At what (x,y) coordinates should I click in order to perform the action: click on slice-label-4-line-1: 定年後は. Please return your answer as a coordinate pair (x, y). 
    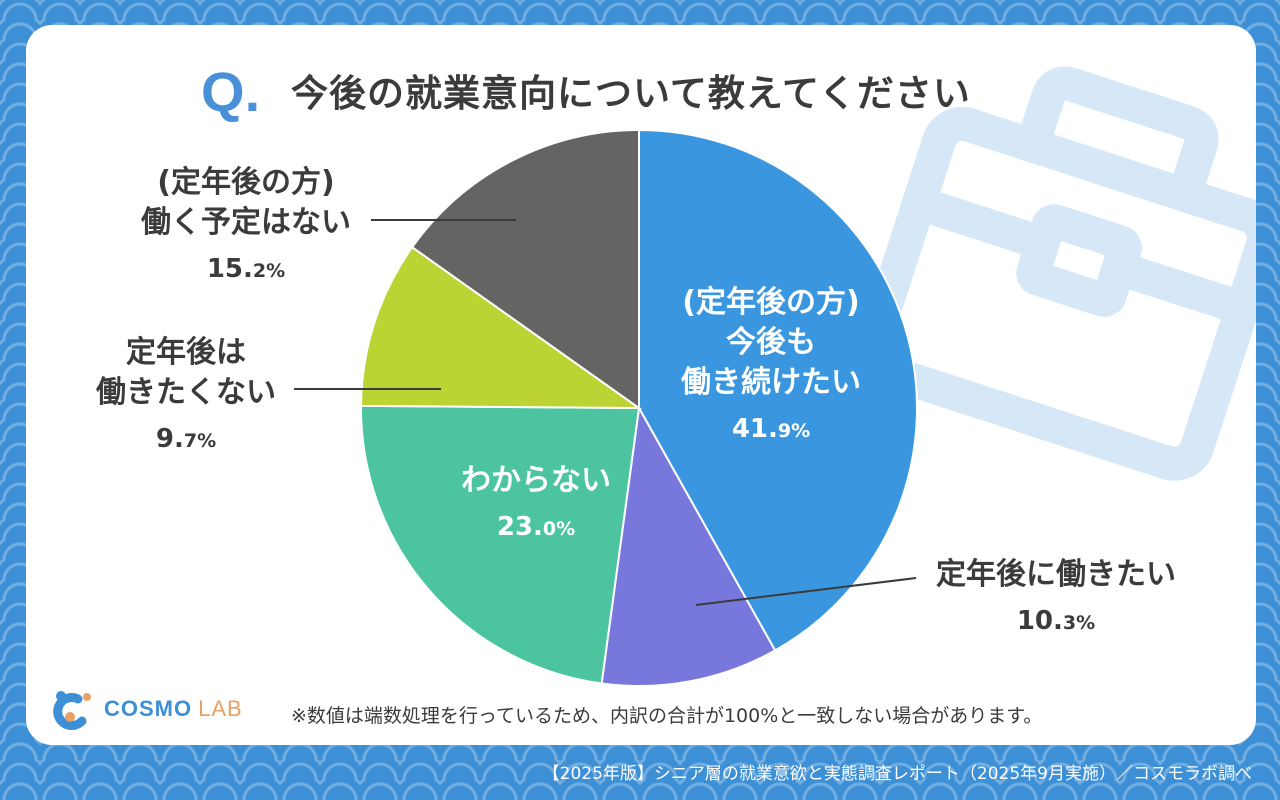
    Looking at the image, I should click on (186, 352).